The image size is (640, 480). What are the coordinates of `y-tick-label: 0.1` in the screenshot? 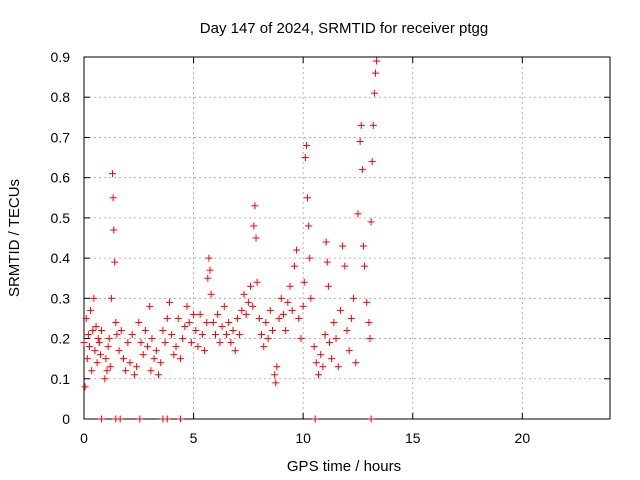 It's located at (61, 379).